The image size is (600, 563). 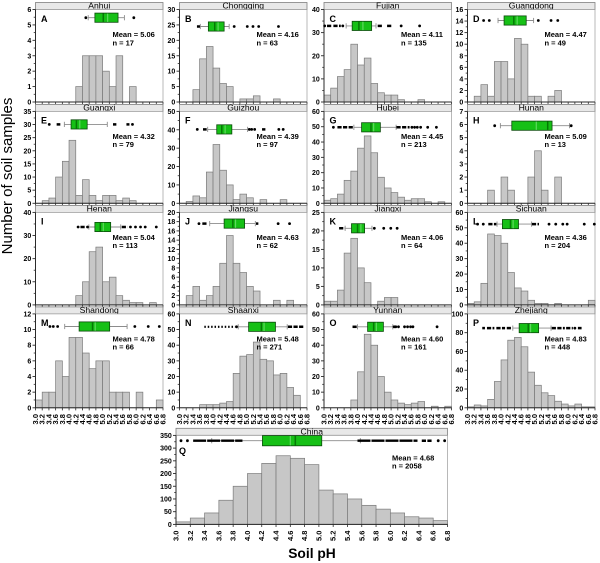 What do you see at coordinates (414, 42) in the screenshot?
I see `svg-text: n = 135` at bounding box center [414, 42].